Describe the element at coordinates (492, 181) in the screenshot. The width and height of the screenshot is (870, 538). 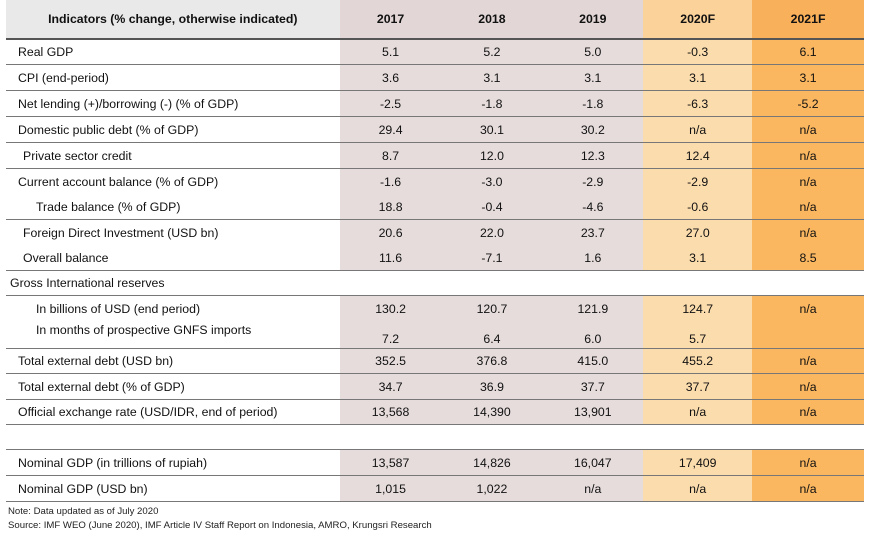
I see `value-cell: -3.0` at that location.